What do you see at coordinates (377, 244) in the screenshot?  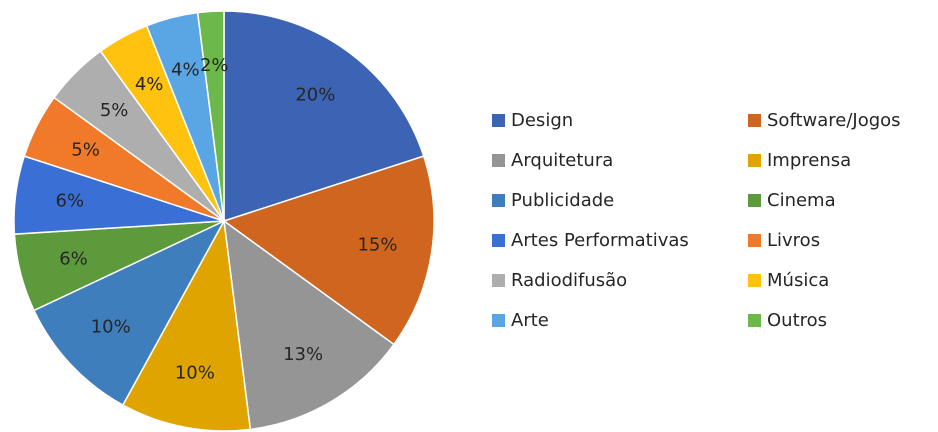 I see `value-label: 15%` at bounding box center [377, 244].